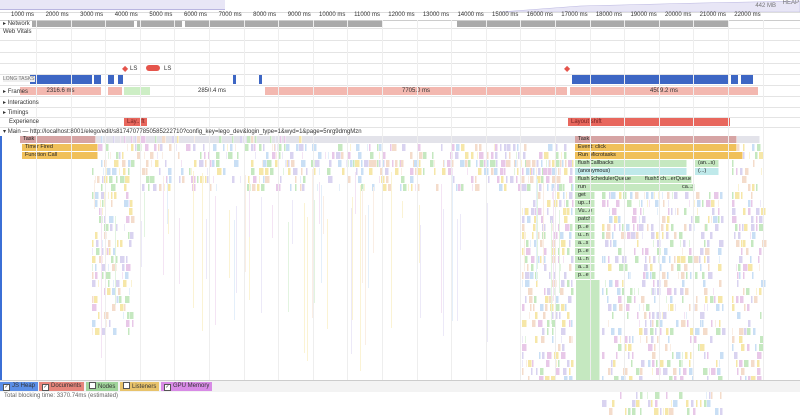  What do you see at coordinates (650, 79) in the screenshot?
I see `long-task-bar` at bounding box center [650, 79].